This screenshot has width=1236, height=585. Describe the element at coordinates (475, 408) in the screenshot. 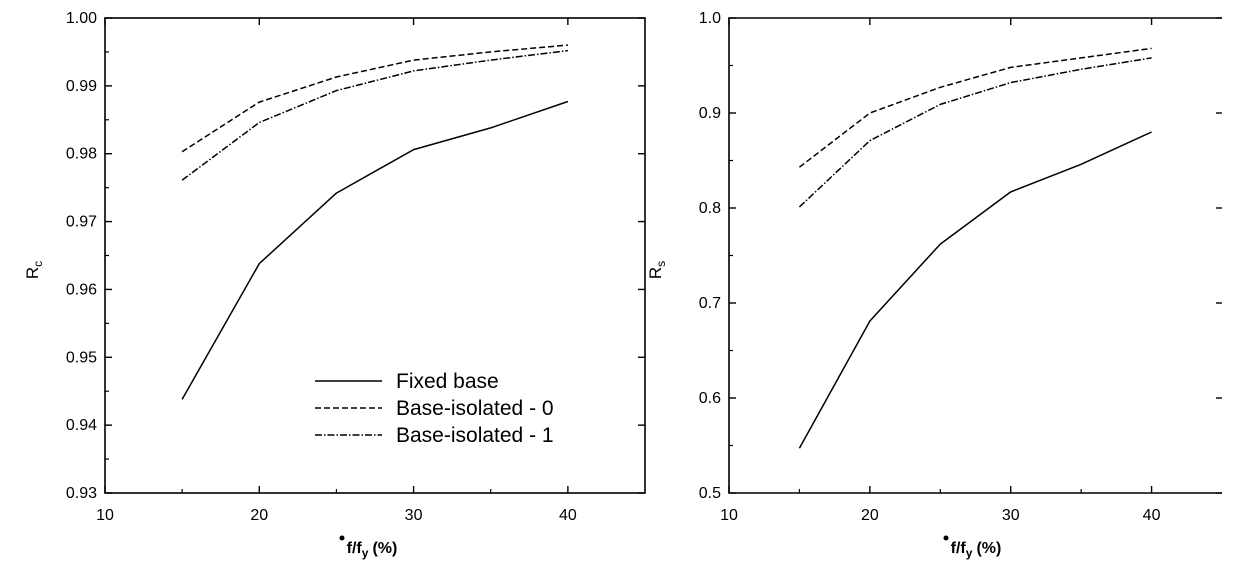

I see `legend-label: Base-isolated - 0` at that location.